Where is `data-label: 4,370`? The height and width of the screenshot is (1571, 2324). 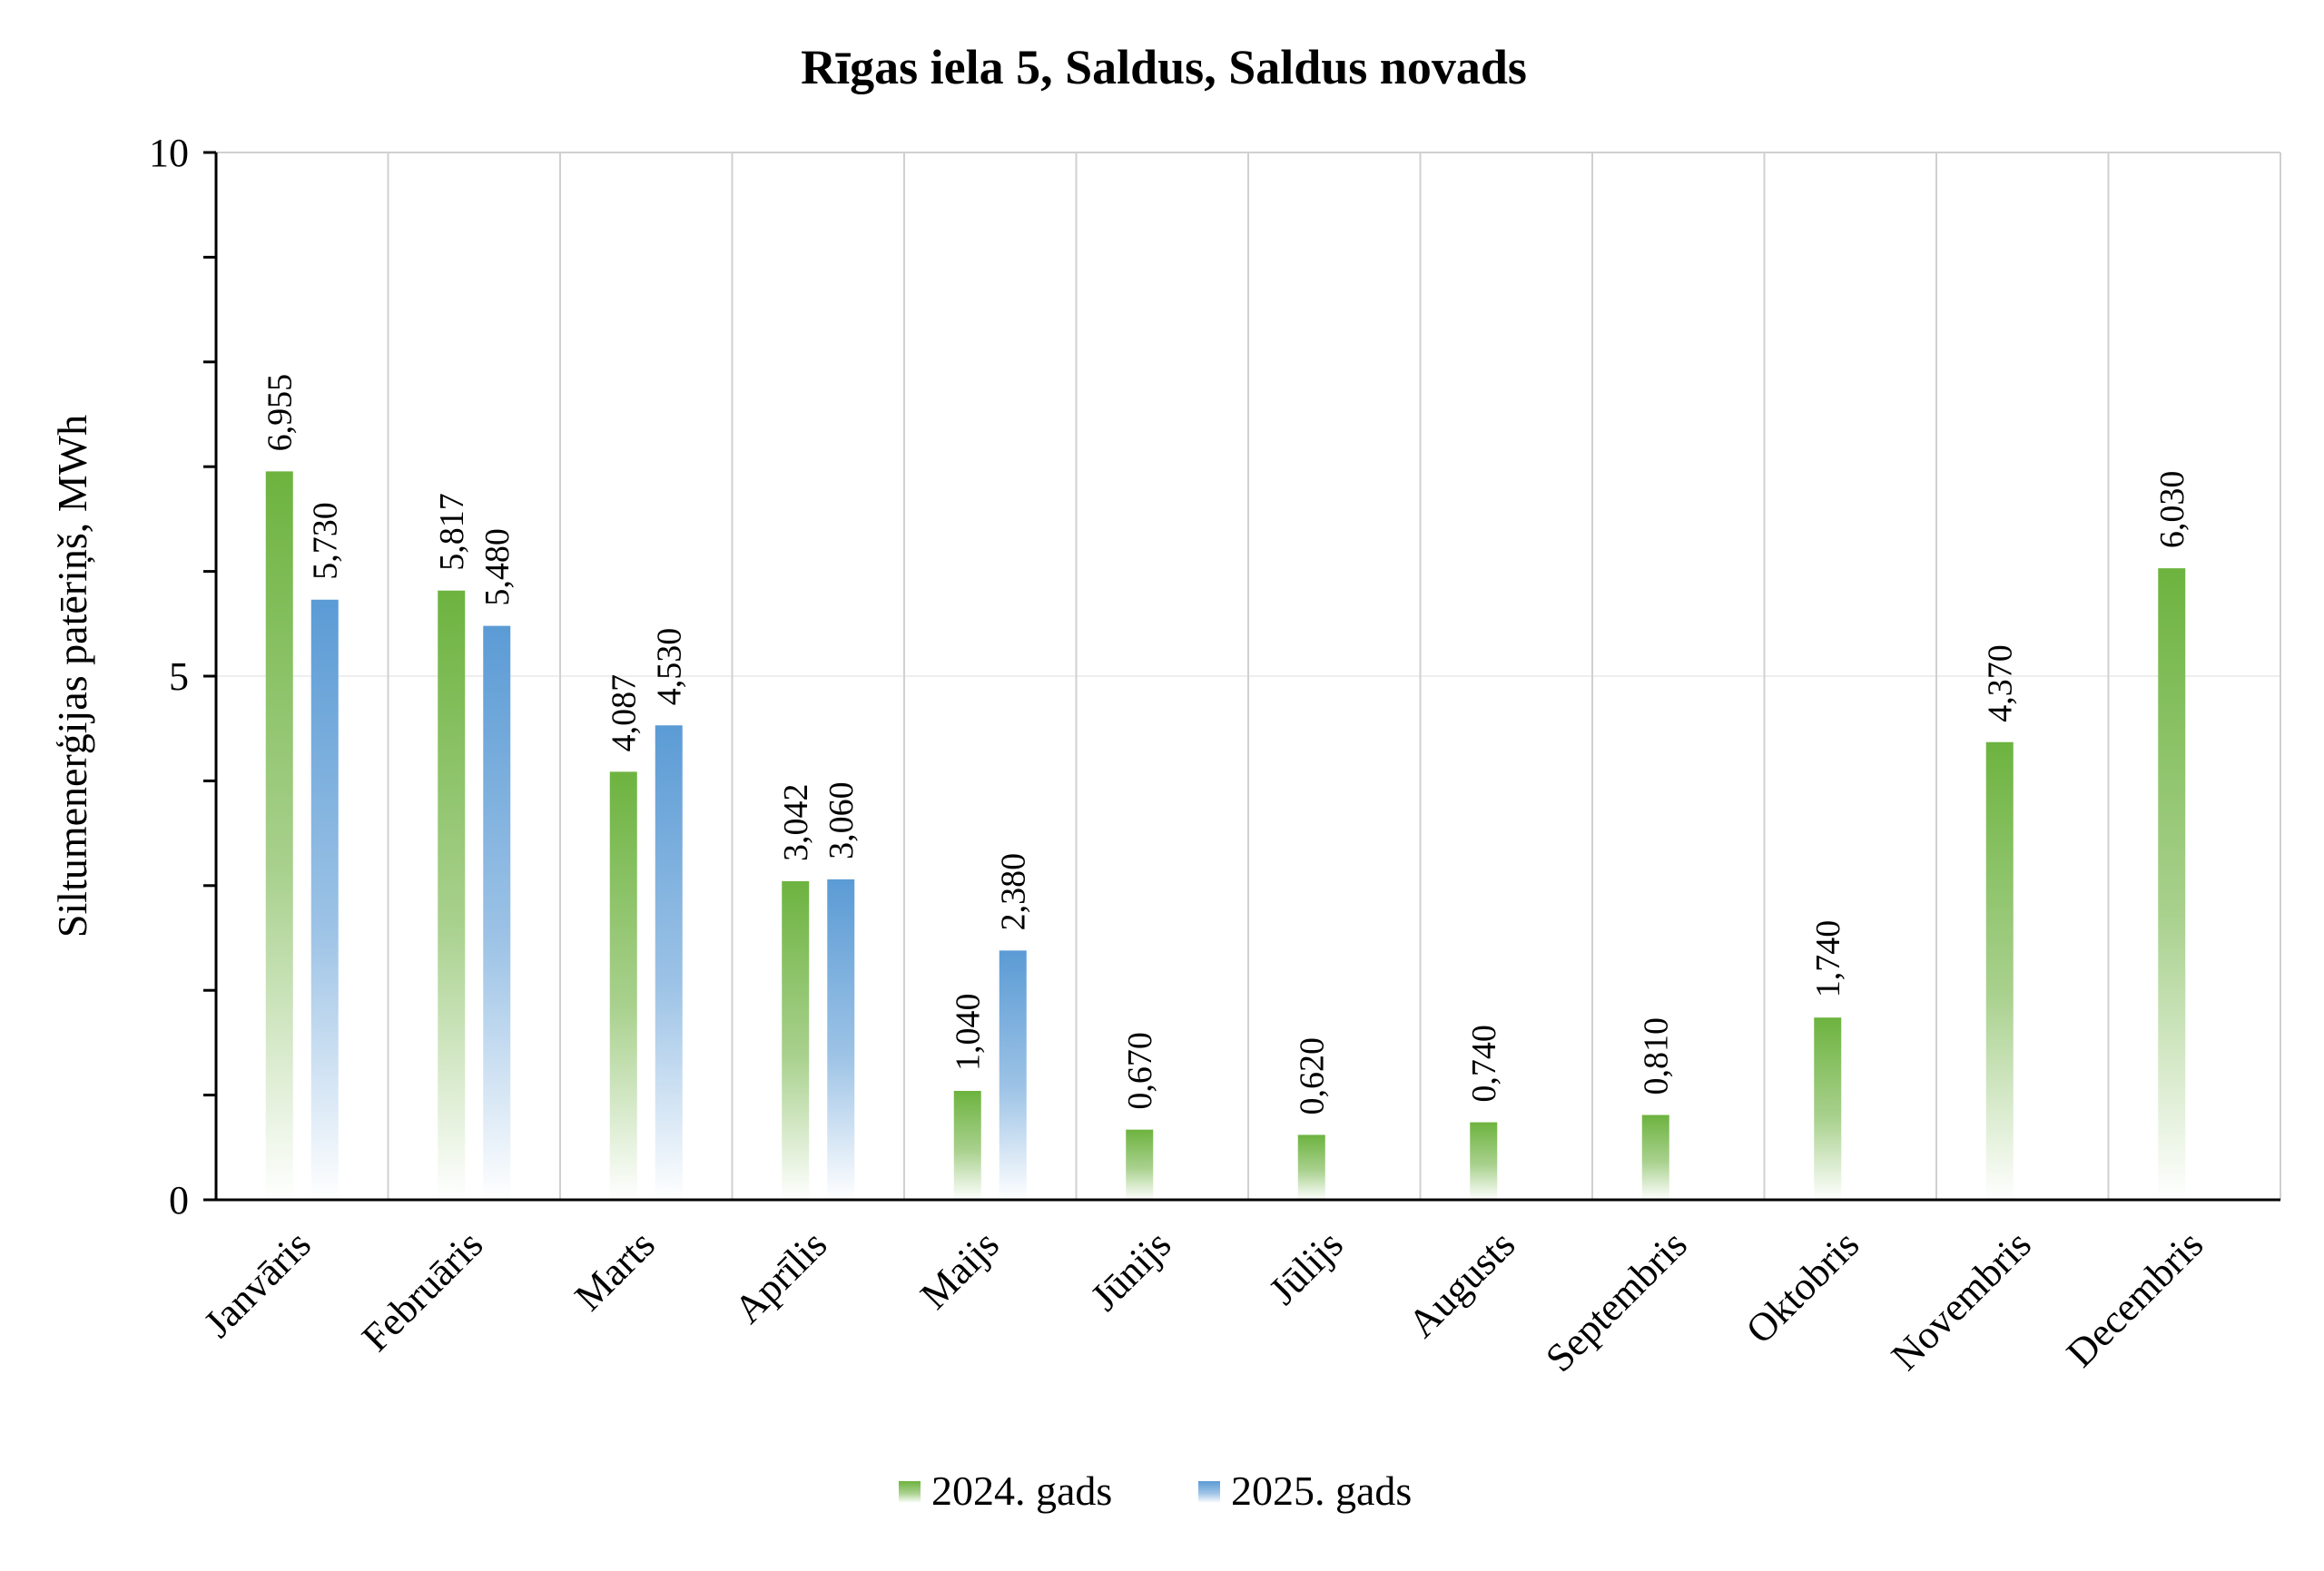
data-label: 4,370 is located at coordinates (2001, 683).